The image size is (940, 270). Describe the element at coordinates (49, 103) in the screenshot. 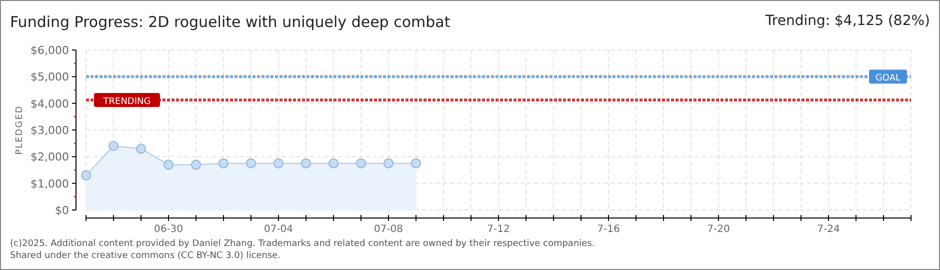

I see `y-tick-label: $4,000` at that location.